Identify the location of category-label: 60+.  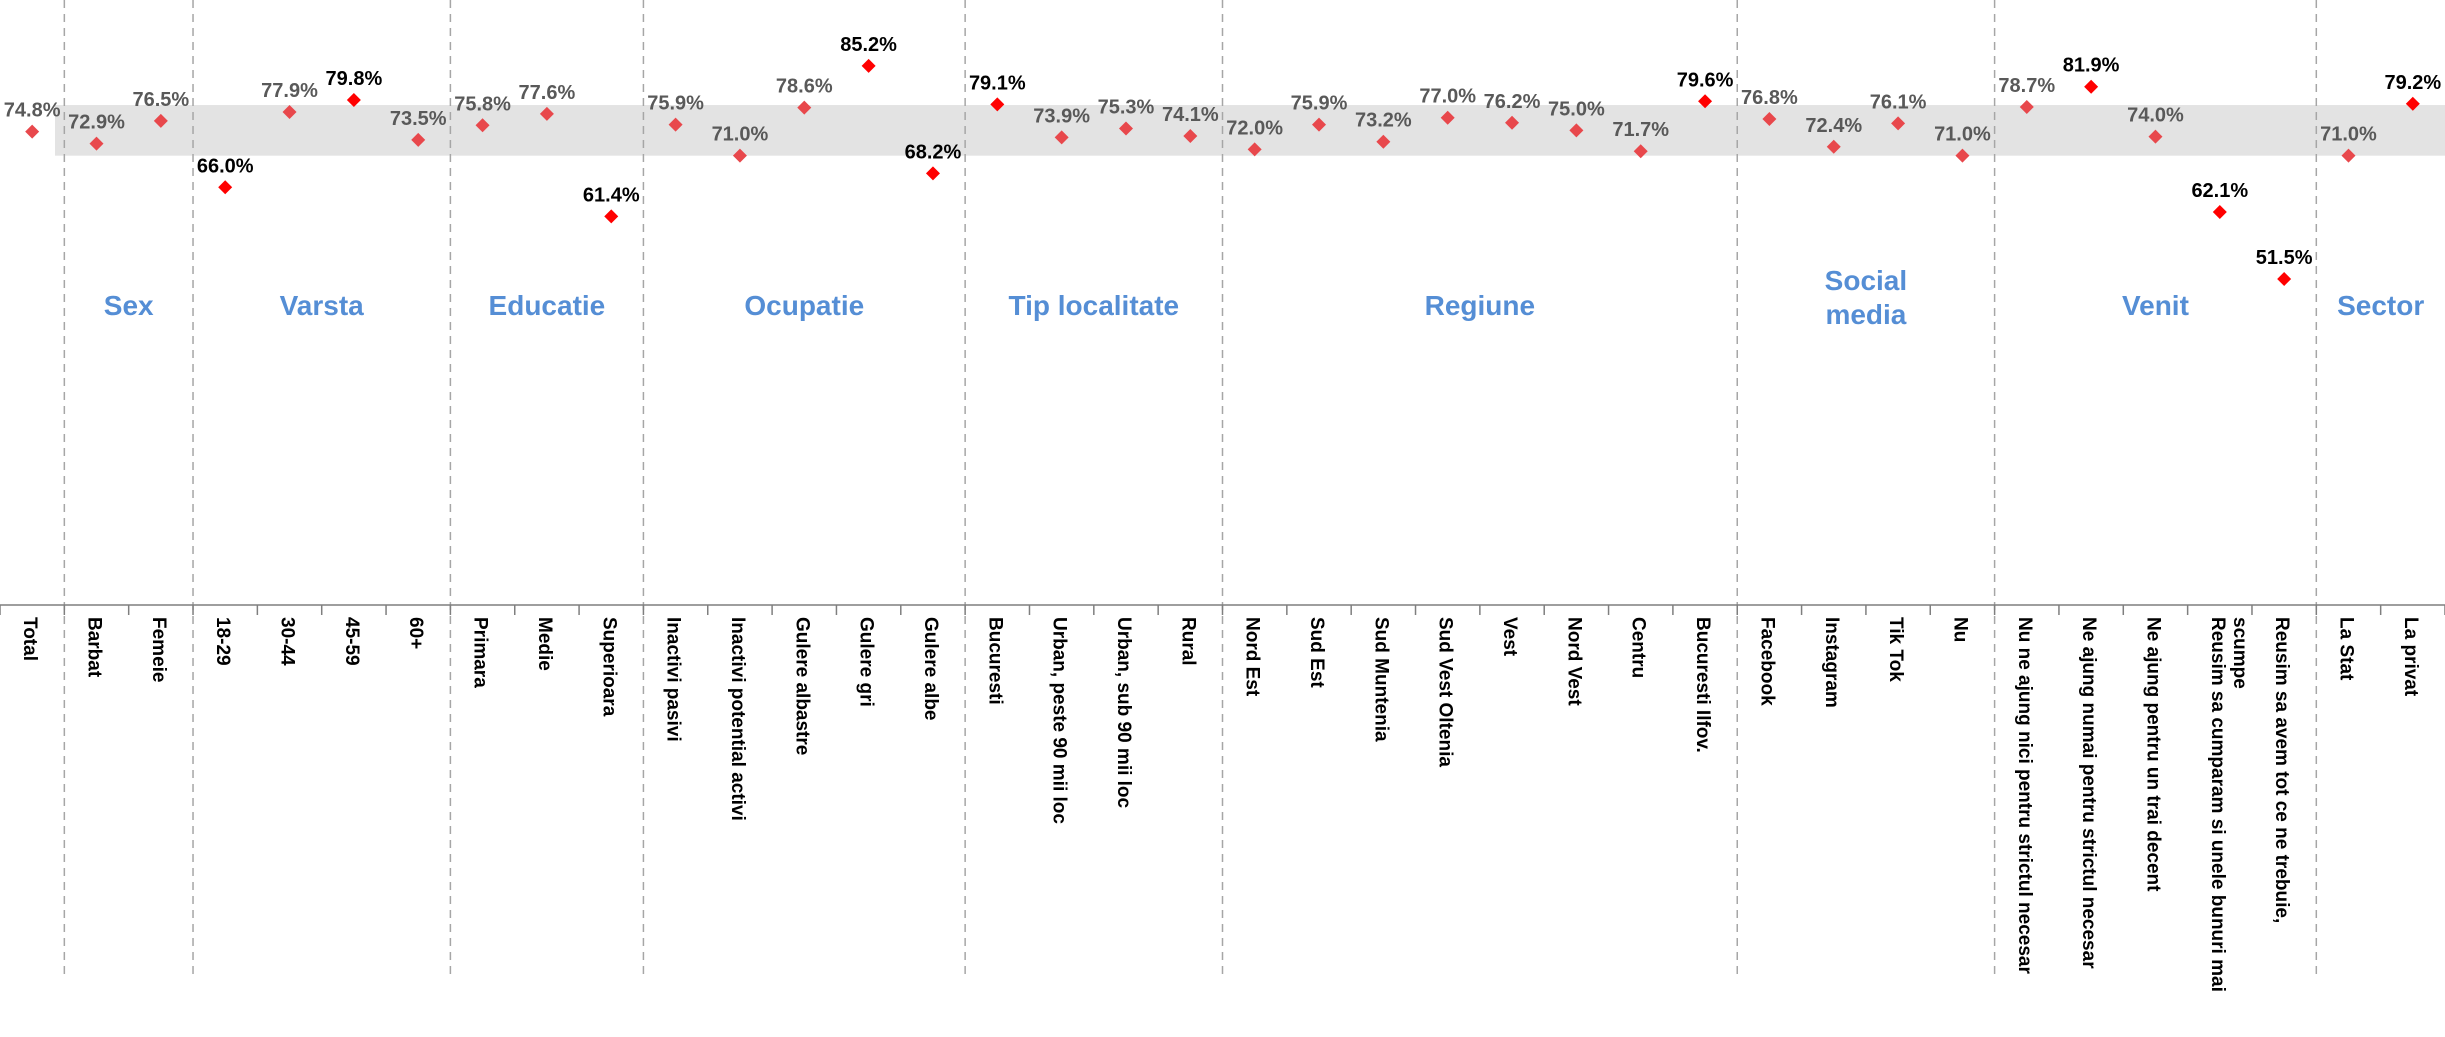
(415, 633).